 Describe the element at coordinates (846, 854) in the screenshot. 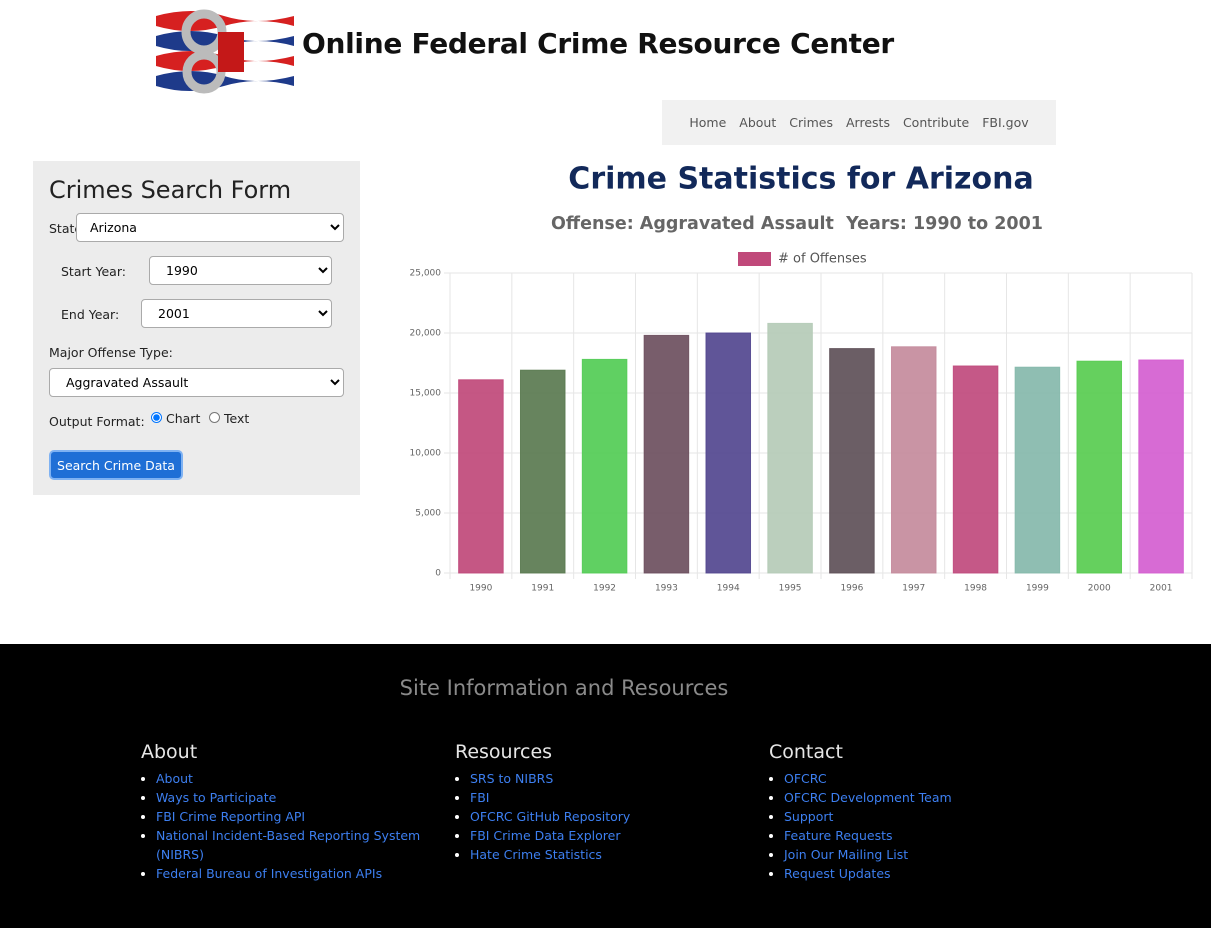

I see `footer-link: Join Our Mailing List` at that location.